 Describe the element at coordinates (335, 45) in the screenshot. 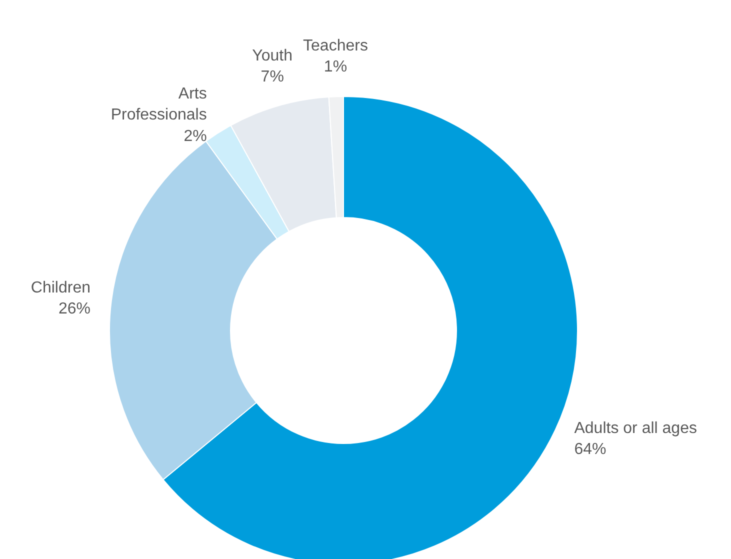

I see `slice-label: Teachers` at that location.